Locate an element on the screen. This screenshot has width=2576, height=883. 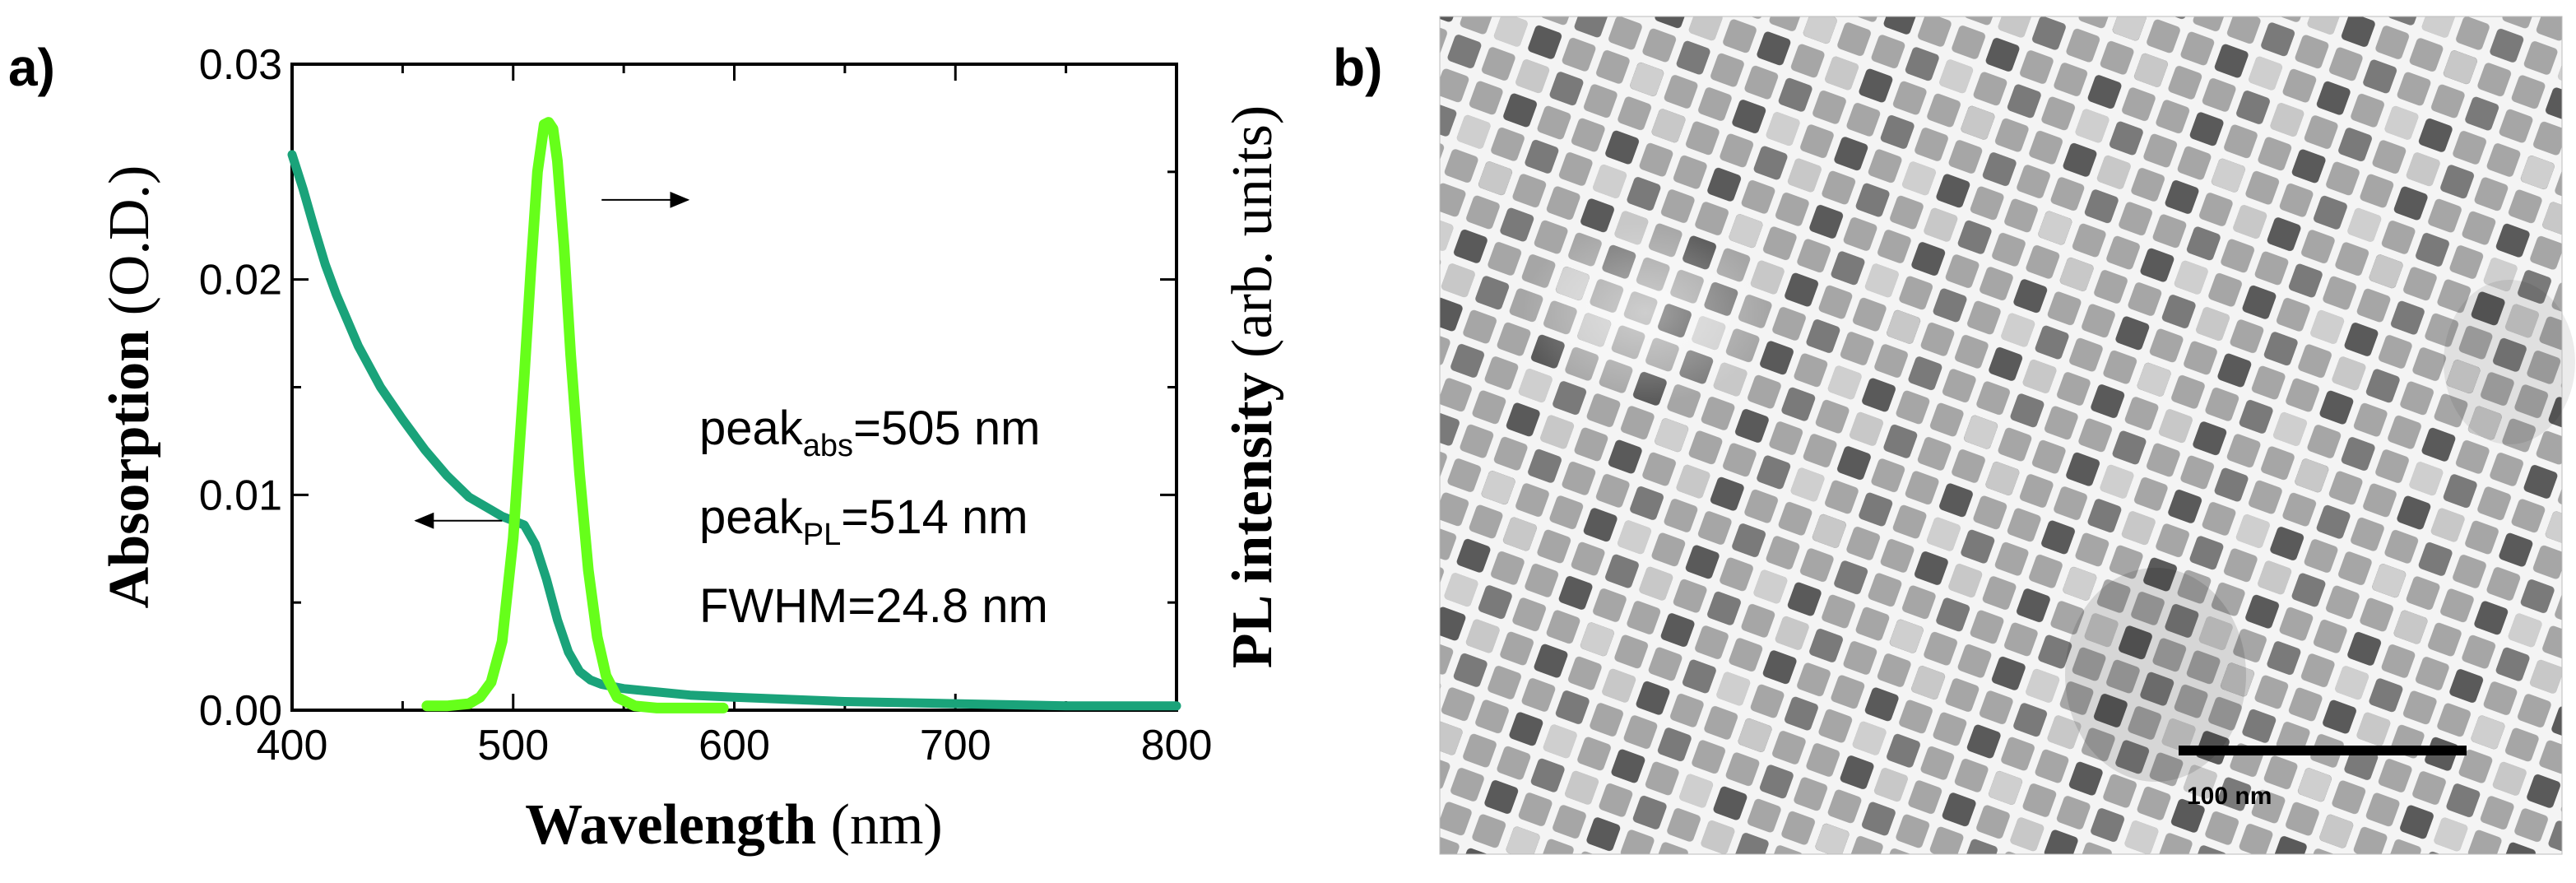
peak-abs-annotation: peakabs=505 nm is located at coordinates (869, 433).